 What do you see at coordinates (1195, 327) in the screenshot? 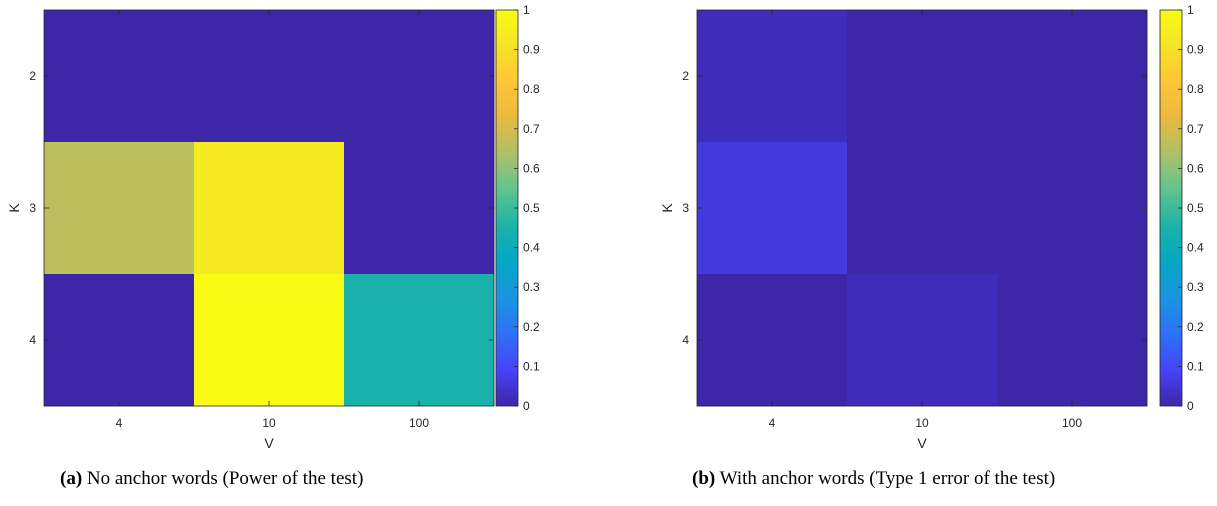
I see `colorbar-tick-label-b-2: 0.2` at bounding box center [1195, 327].